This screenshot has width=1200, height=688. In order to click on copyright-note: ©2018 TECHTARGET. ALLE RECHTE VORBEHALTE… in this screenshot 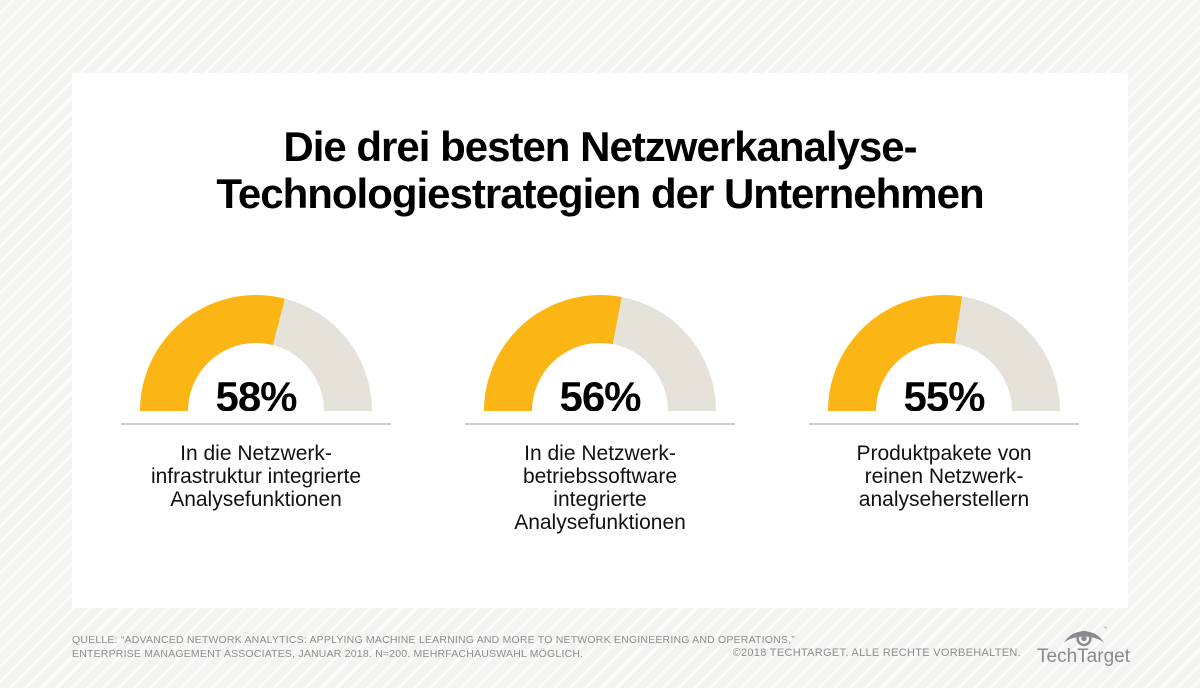, I will do `click(877, 653)`.